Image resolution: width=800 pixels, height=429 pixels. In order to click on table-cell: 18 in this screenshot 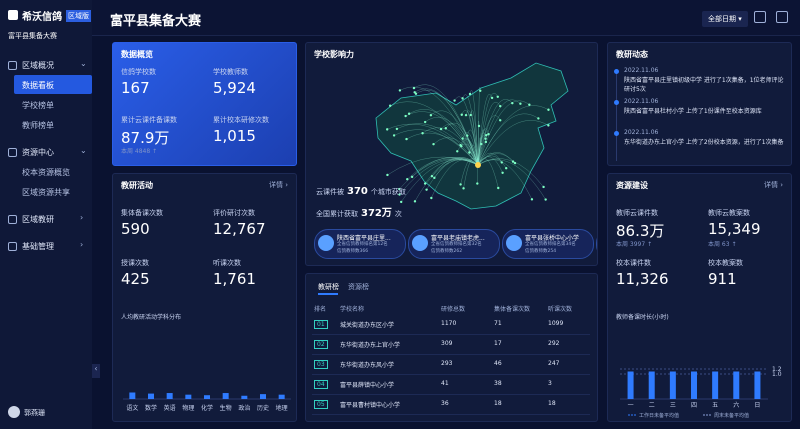, I will do `click(498, 403)`.